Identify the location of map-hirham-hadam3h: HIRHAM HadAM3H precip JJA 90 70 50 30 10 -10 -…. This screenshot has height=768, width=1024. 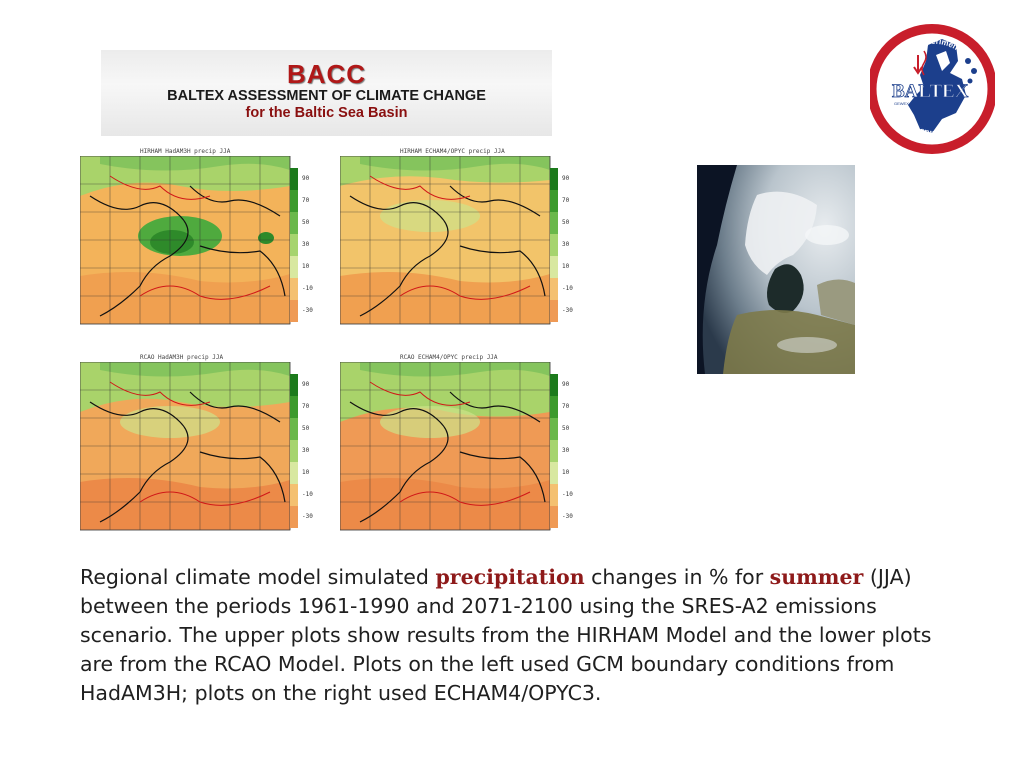
(225, 238).